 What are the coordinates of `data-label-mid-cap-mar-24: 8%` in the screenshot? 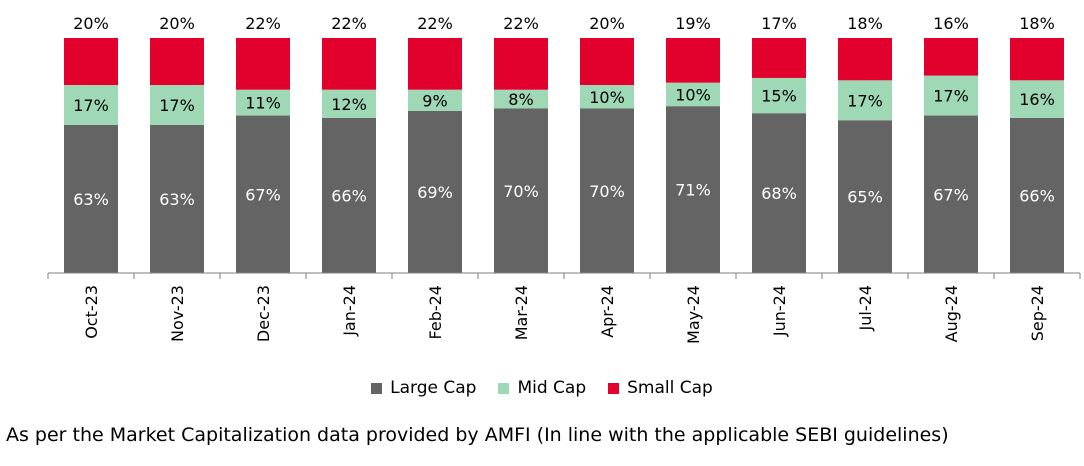 It's located at (520, 99).